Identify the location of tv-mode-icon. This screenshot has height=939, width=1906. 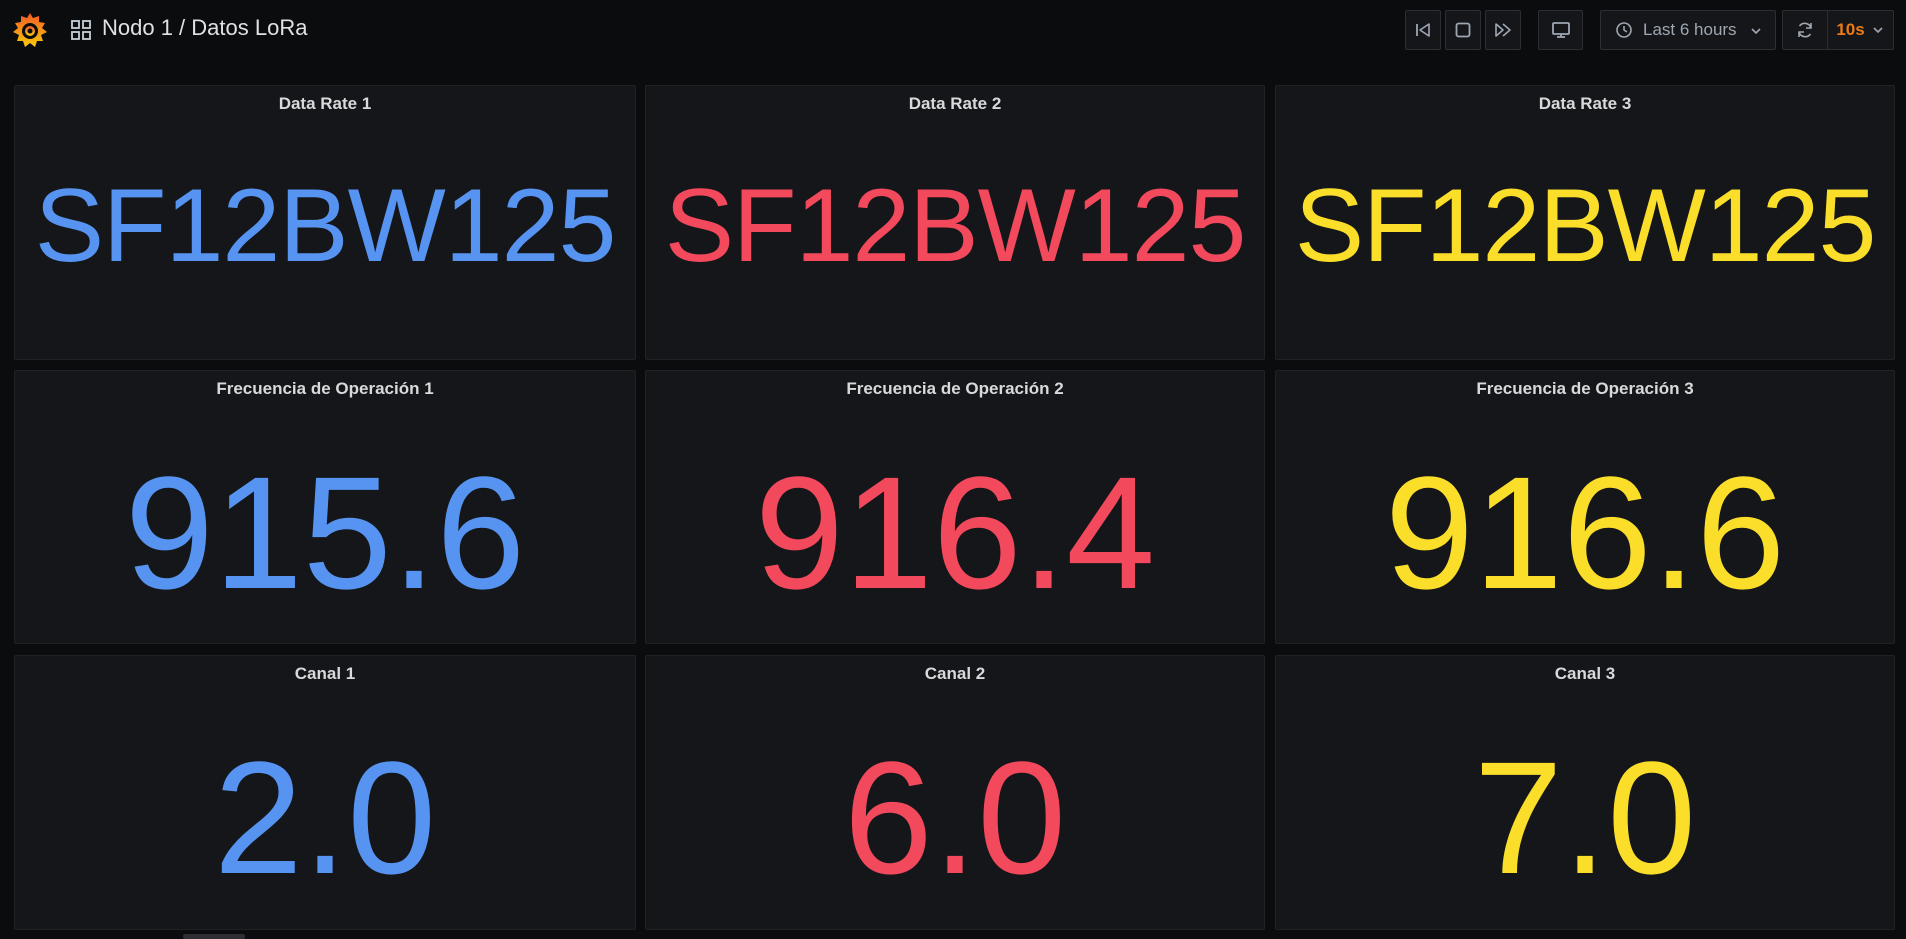
(1560, 30).